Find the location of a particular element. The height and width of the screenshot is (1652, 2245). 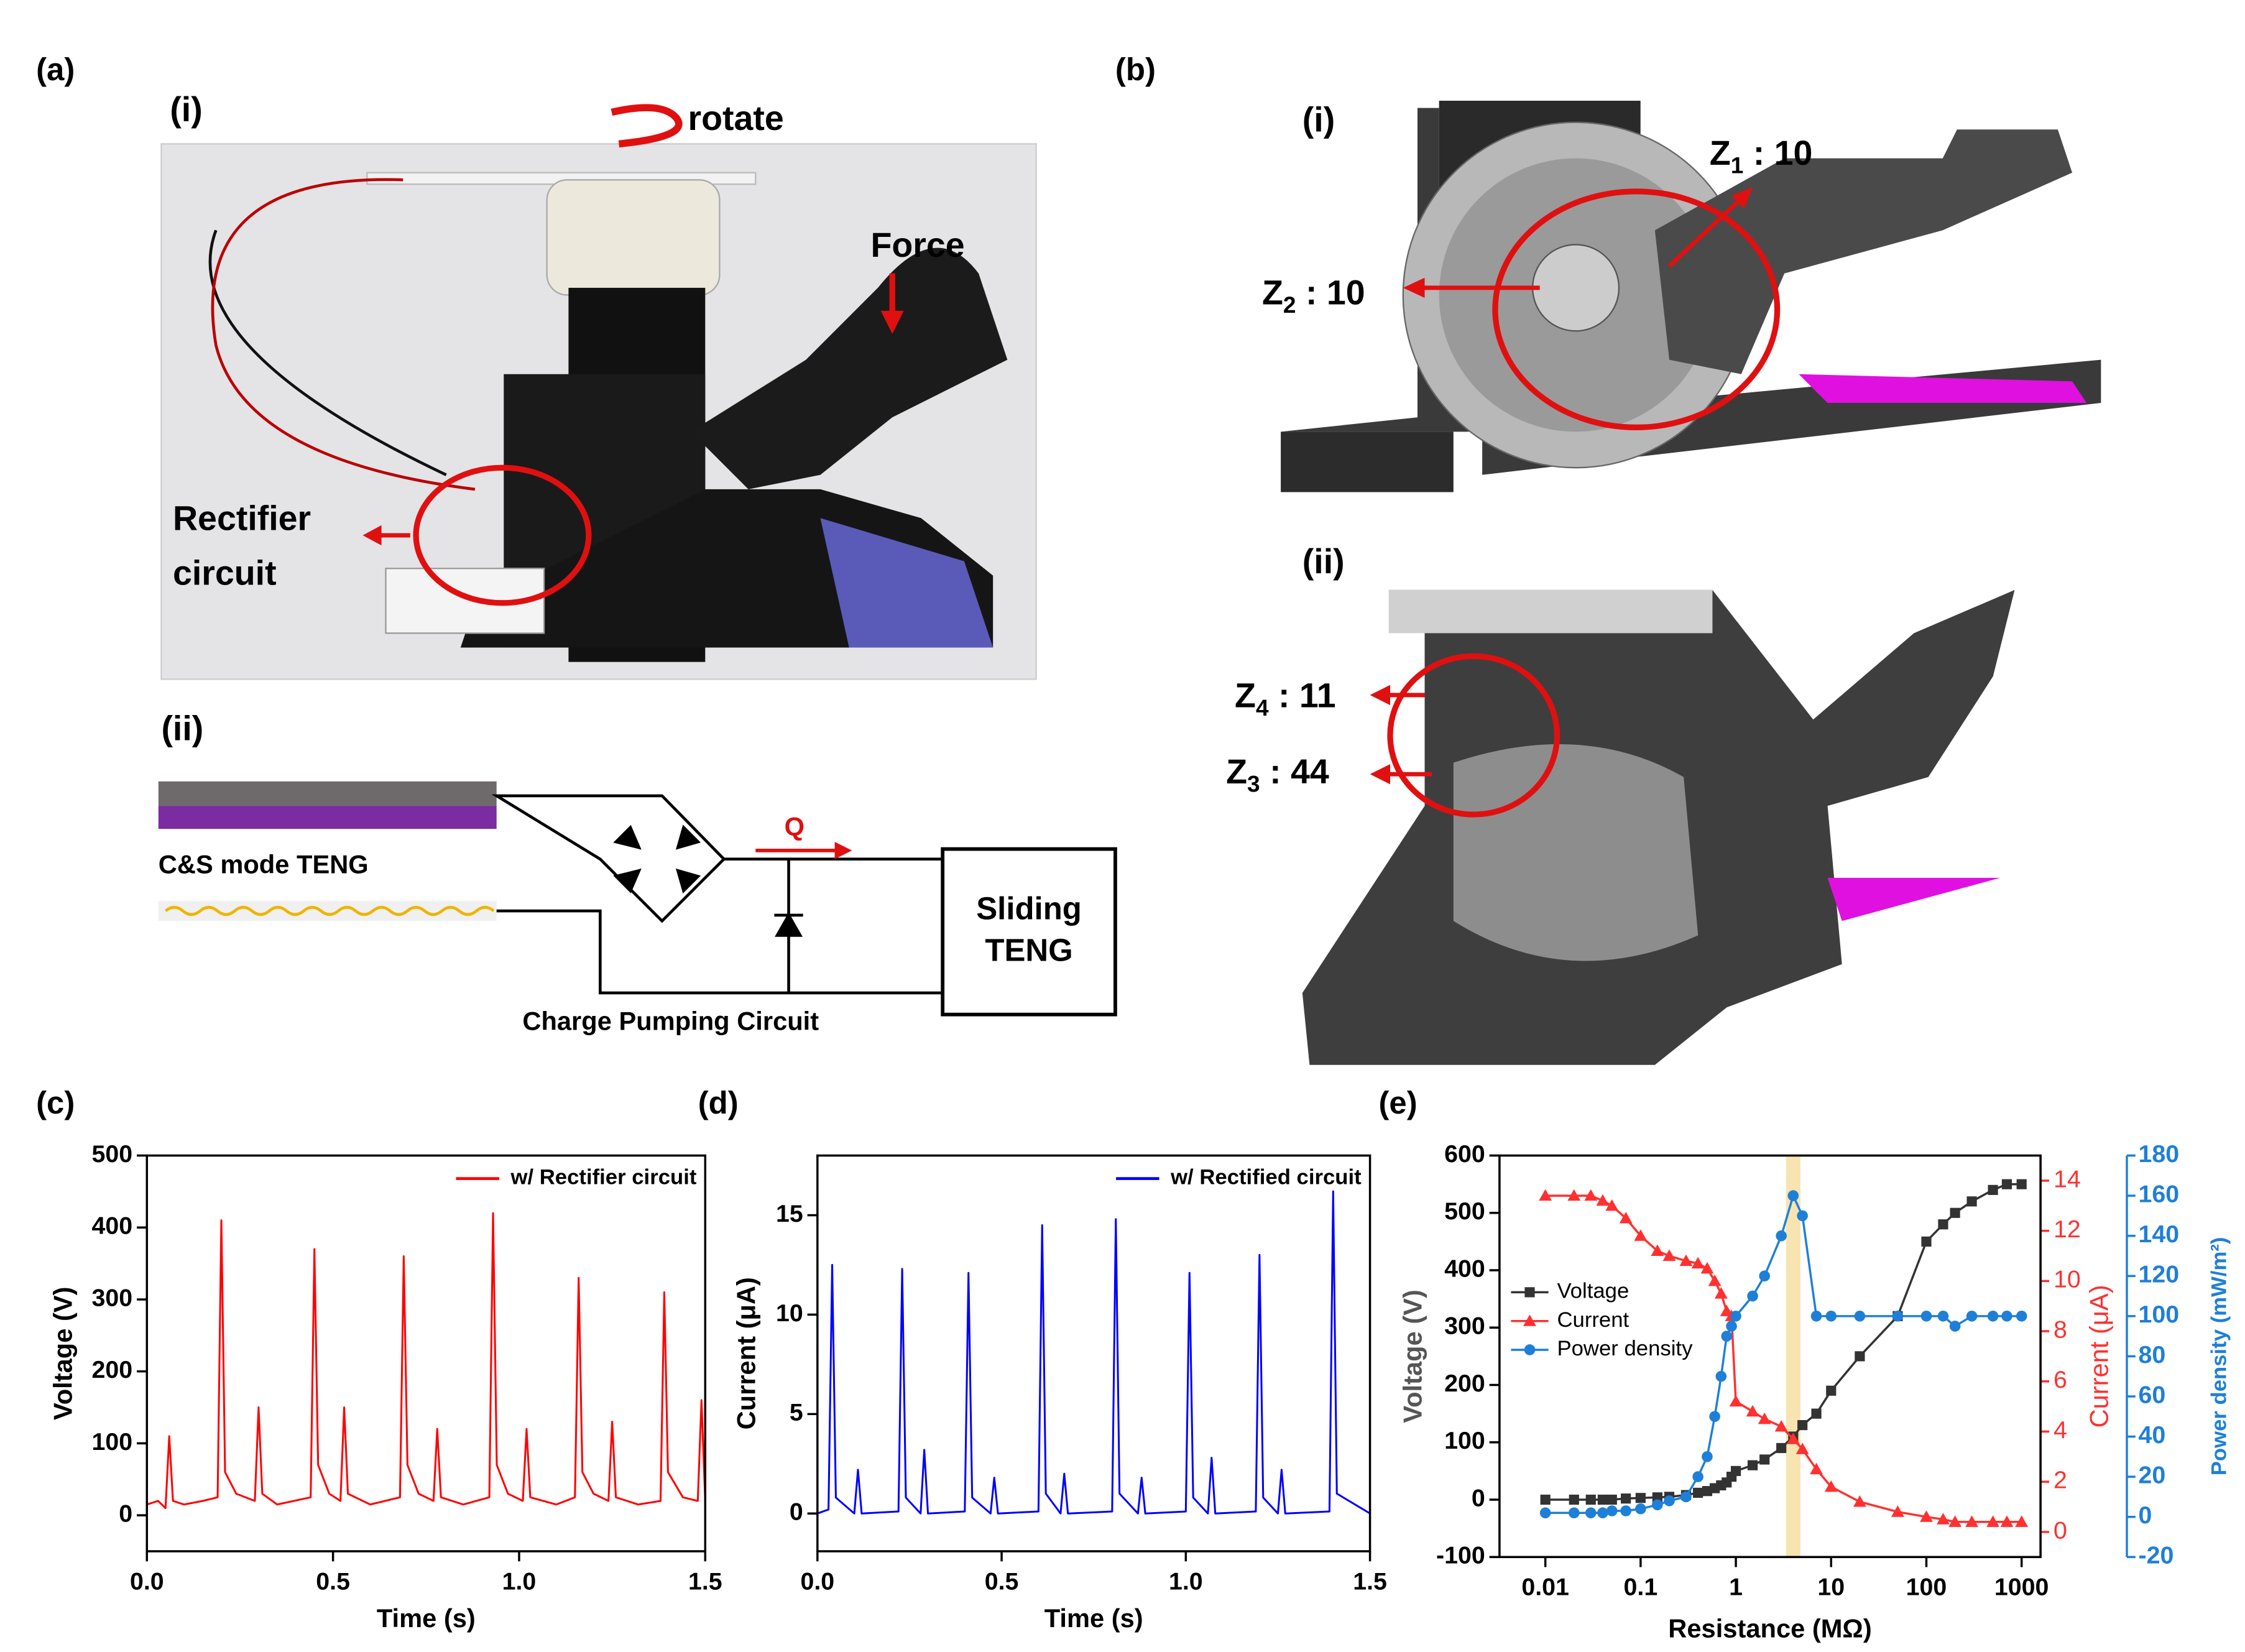

sub-label: (i) is located at coordinates (1318, 119).